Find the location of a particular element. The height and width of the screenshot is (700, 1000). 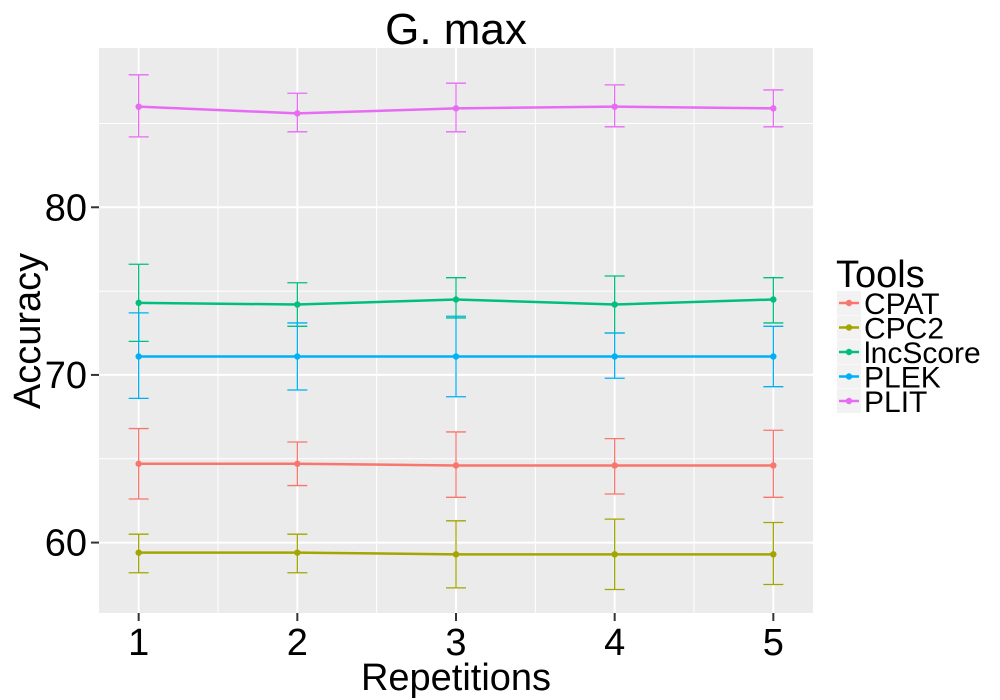

legend-item-cpc2: CPC2 is located at coordinates (890, 329).